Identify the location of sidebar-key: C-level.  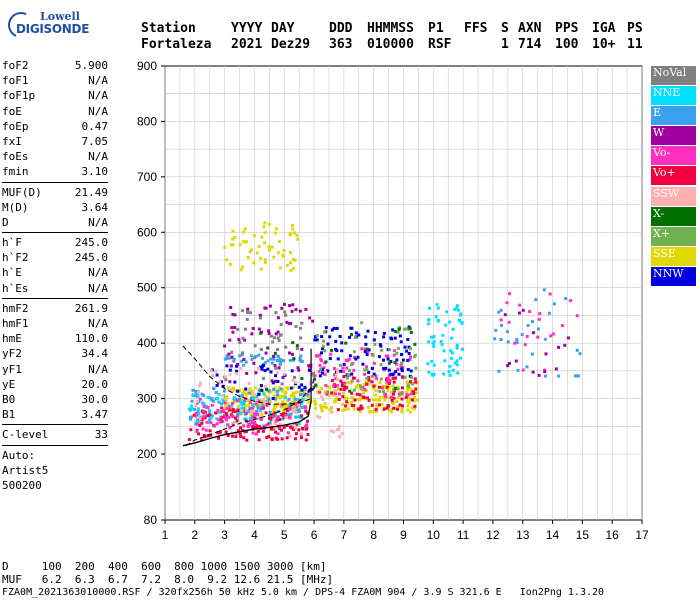
(25, 435).